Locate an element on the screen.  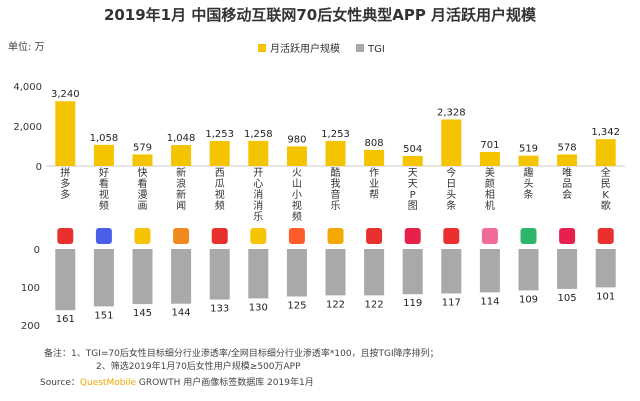
mau-value-label: 1,253 is located at coordinates (335, 134).